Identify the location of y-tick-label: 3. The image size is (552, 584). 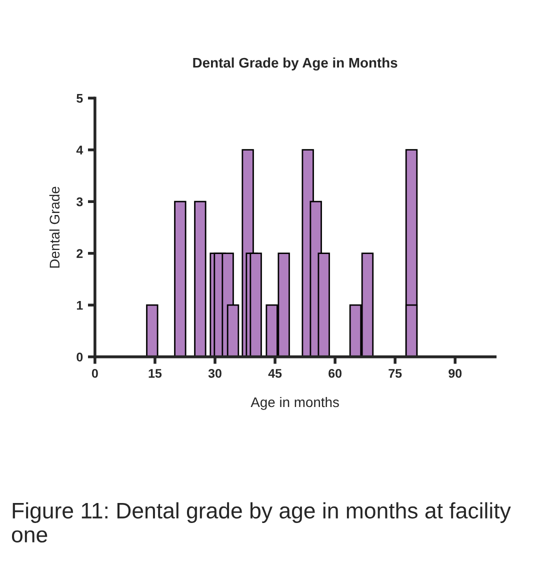
(79, 201).